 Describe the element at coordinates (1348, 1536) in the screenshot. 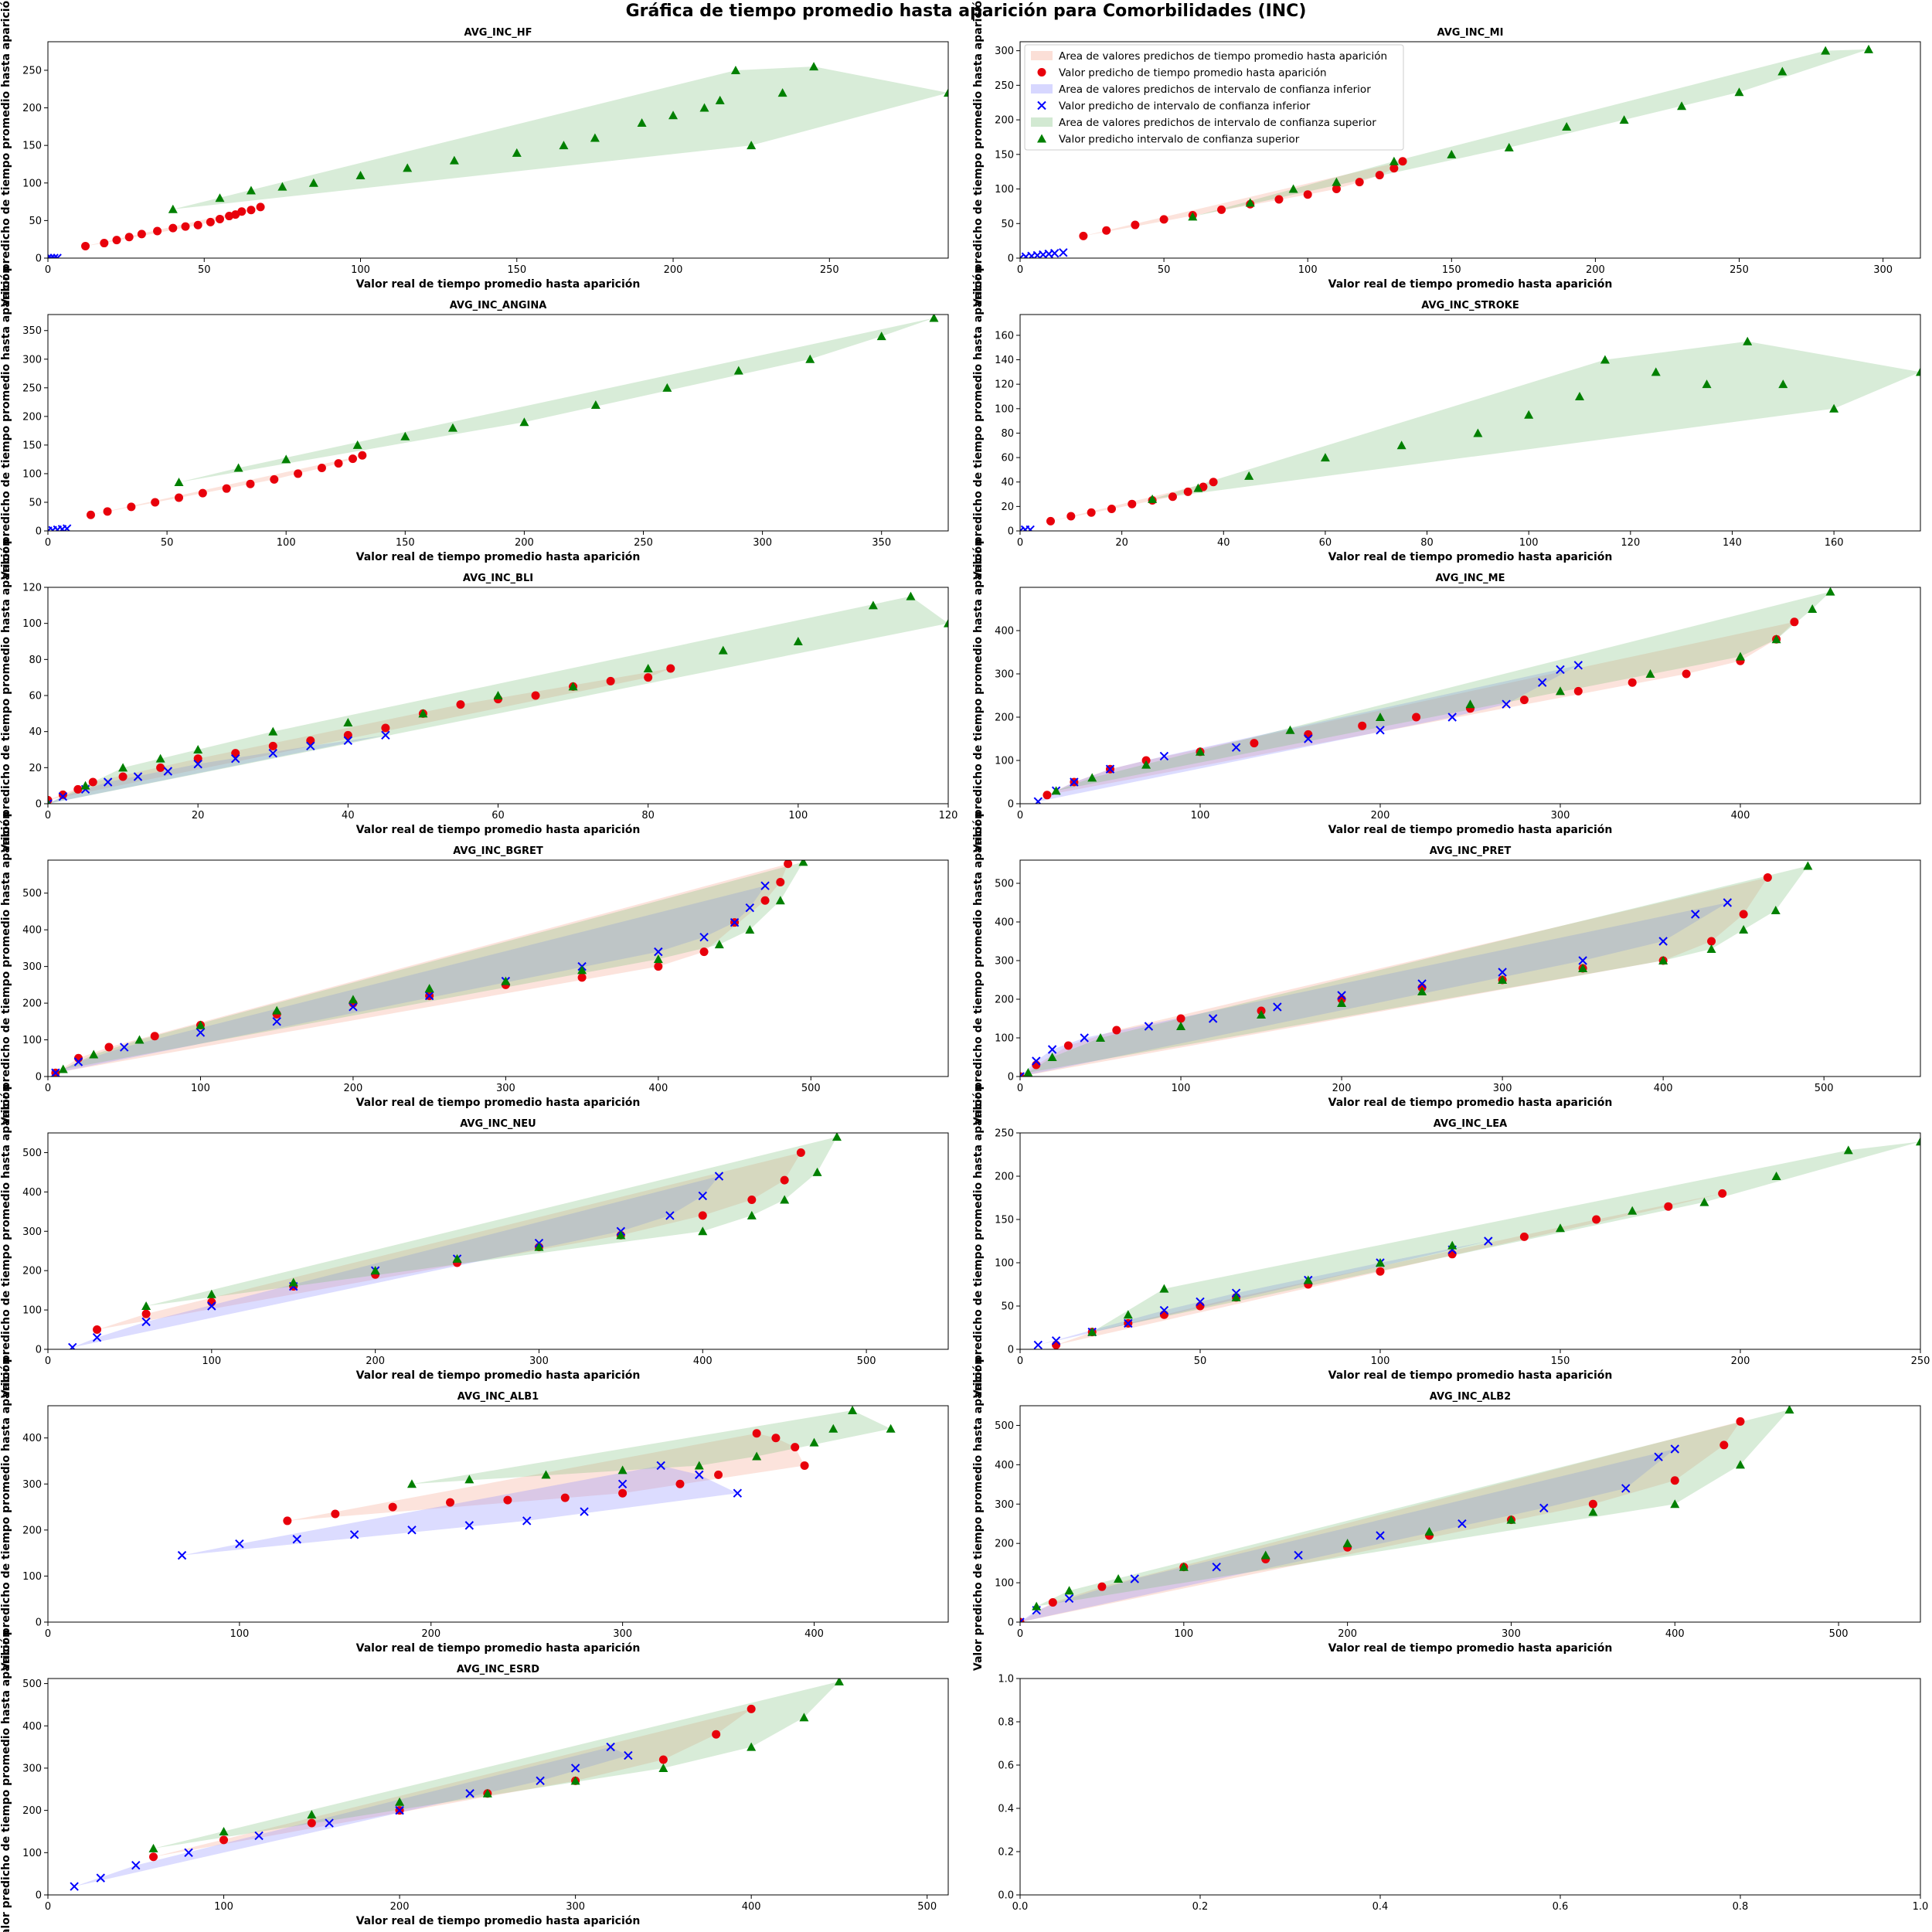

I see `lower-area` at that location.